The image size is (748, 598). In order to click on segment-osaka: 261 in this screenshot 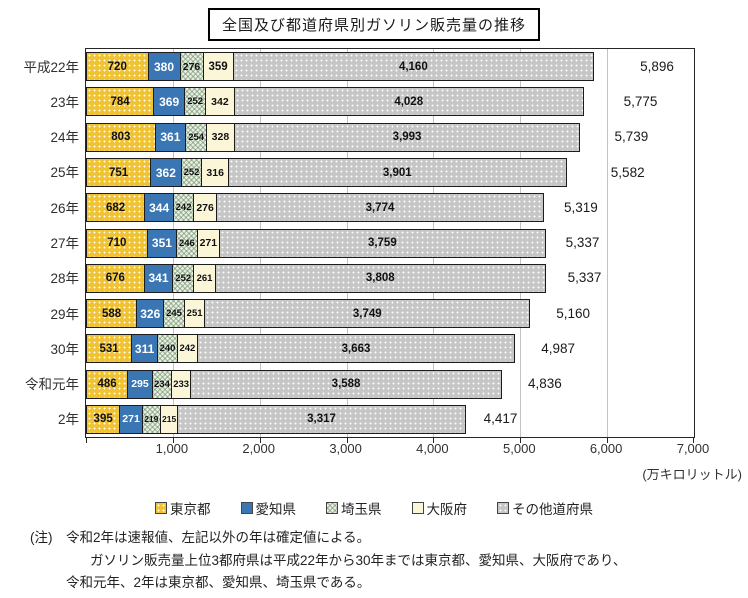, I will do `click(204, 278)`.